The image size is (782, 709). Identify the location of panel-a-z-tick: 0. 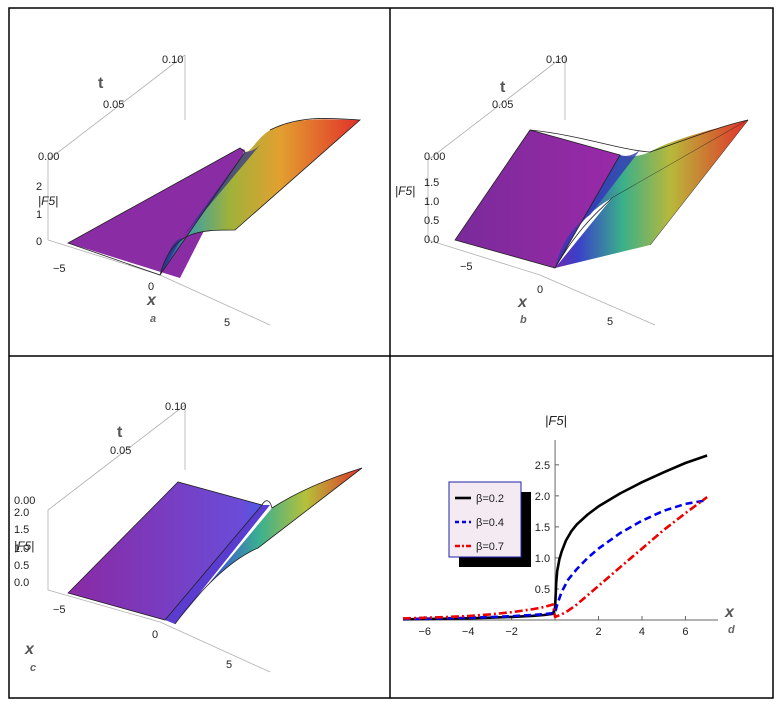
(39, 242).